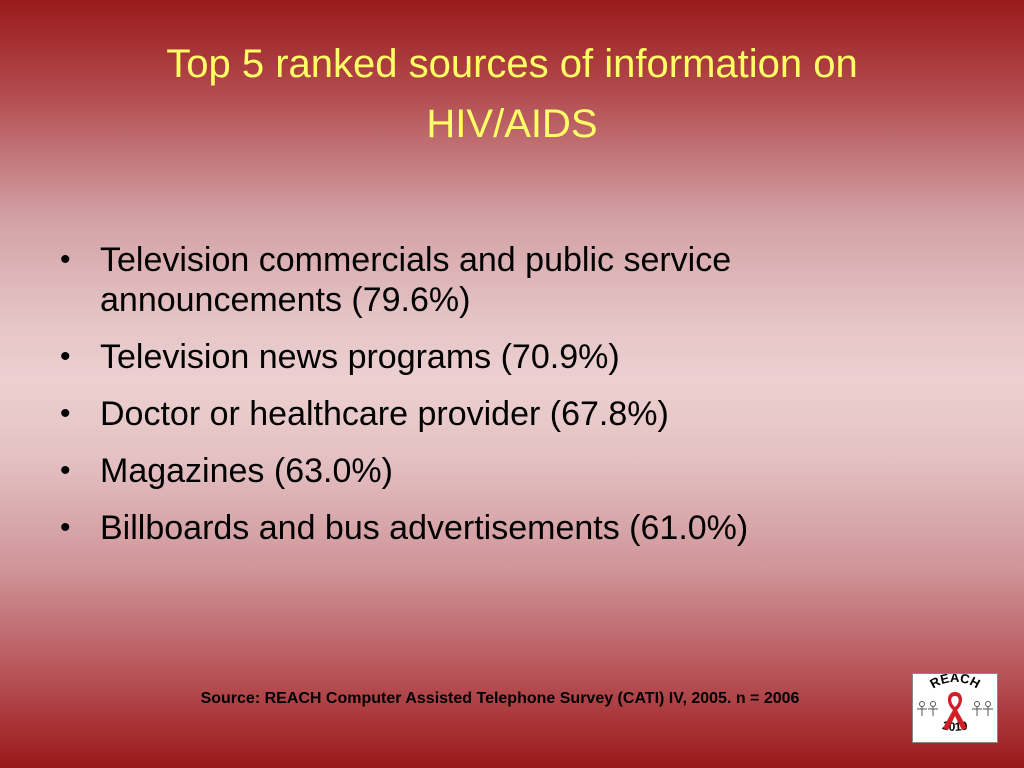 This screenshot has width=1024, height=768. Describe the element at coordinates (384, 414) in the screenshot. I see `bullet-text: Doctor or healthcare provider (67.8%)` at that location.